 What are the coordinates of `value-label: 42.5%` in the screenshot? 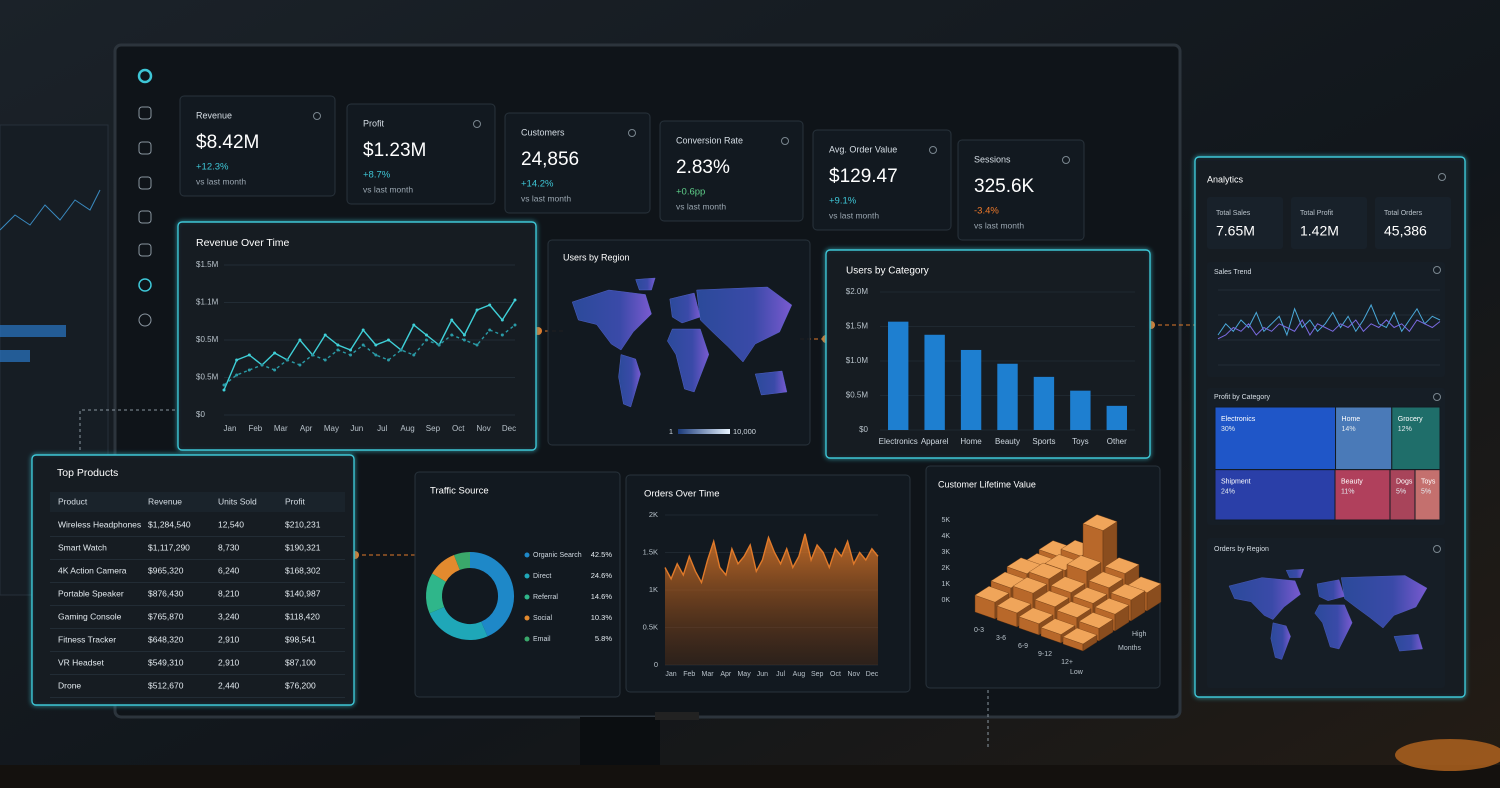 It's located at (602, 554).